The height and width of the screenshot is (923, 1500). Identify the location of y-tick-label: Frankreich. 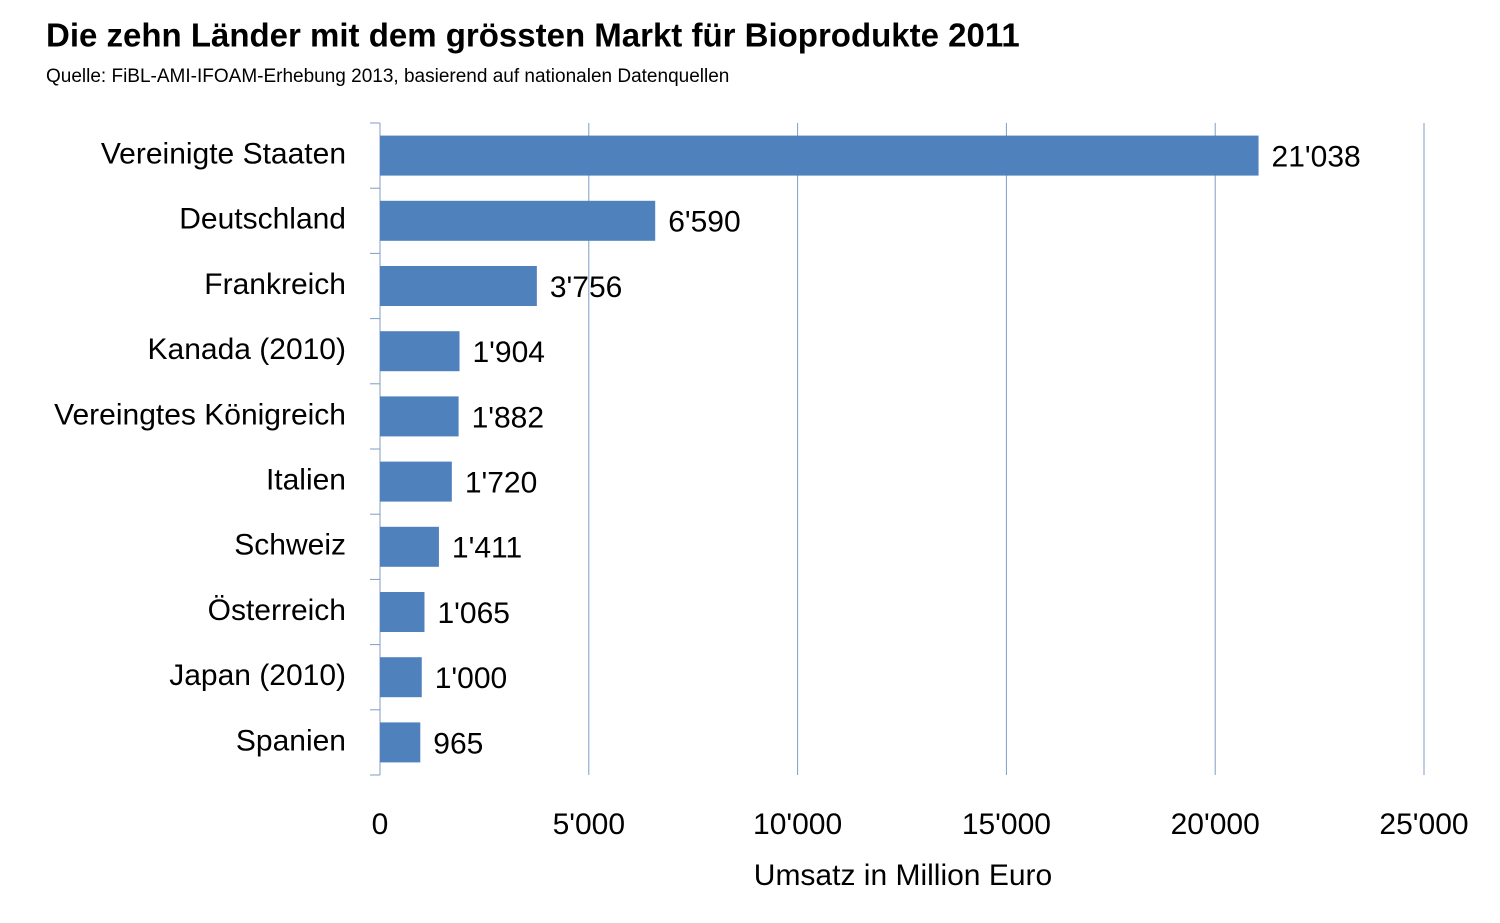
(275, 284).